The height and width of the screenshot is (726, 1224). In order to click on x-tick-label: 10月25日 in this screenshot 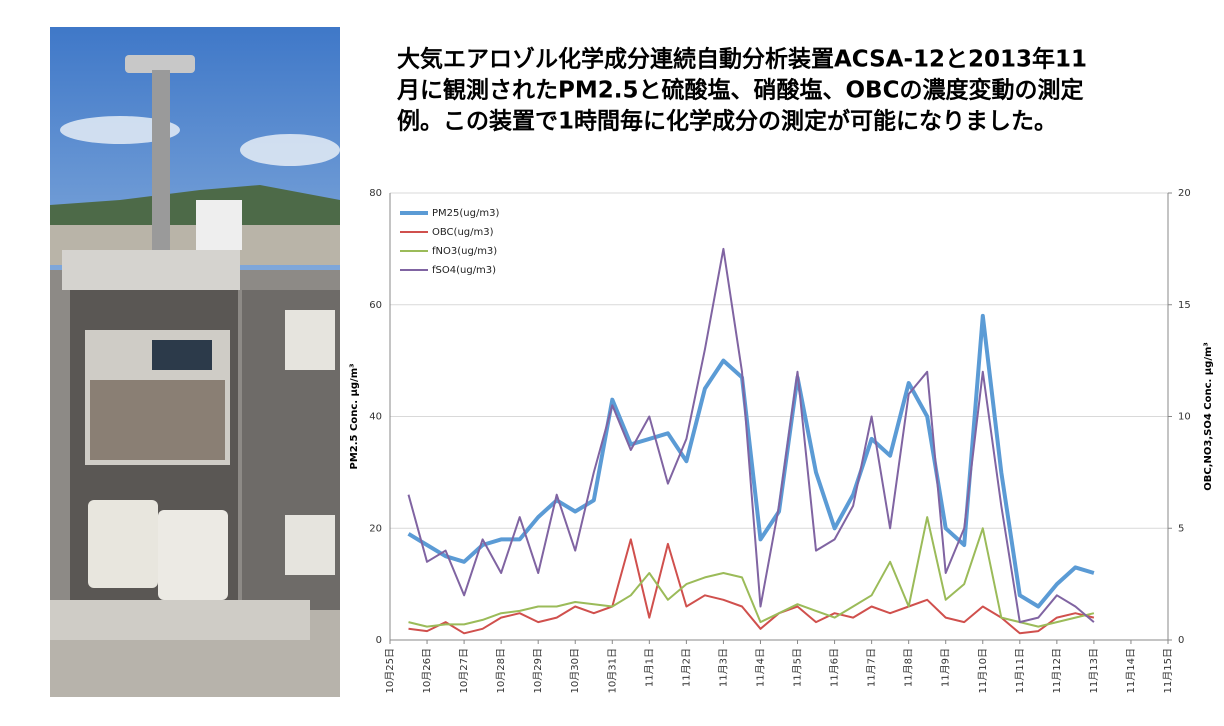, I will do `click(390, 670)`.